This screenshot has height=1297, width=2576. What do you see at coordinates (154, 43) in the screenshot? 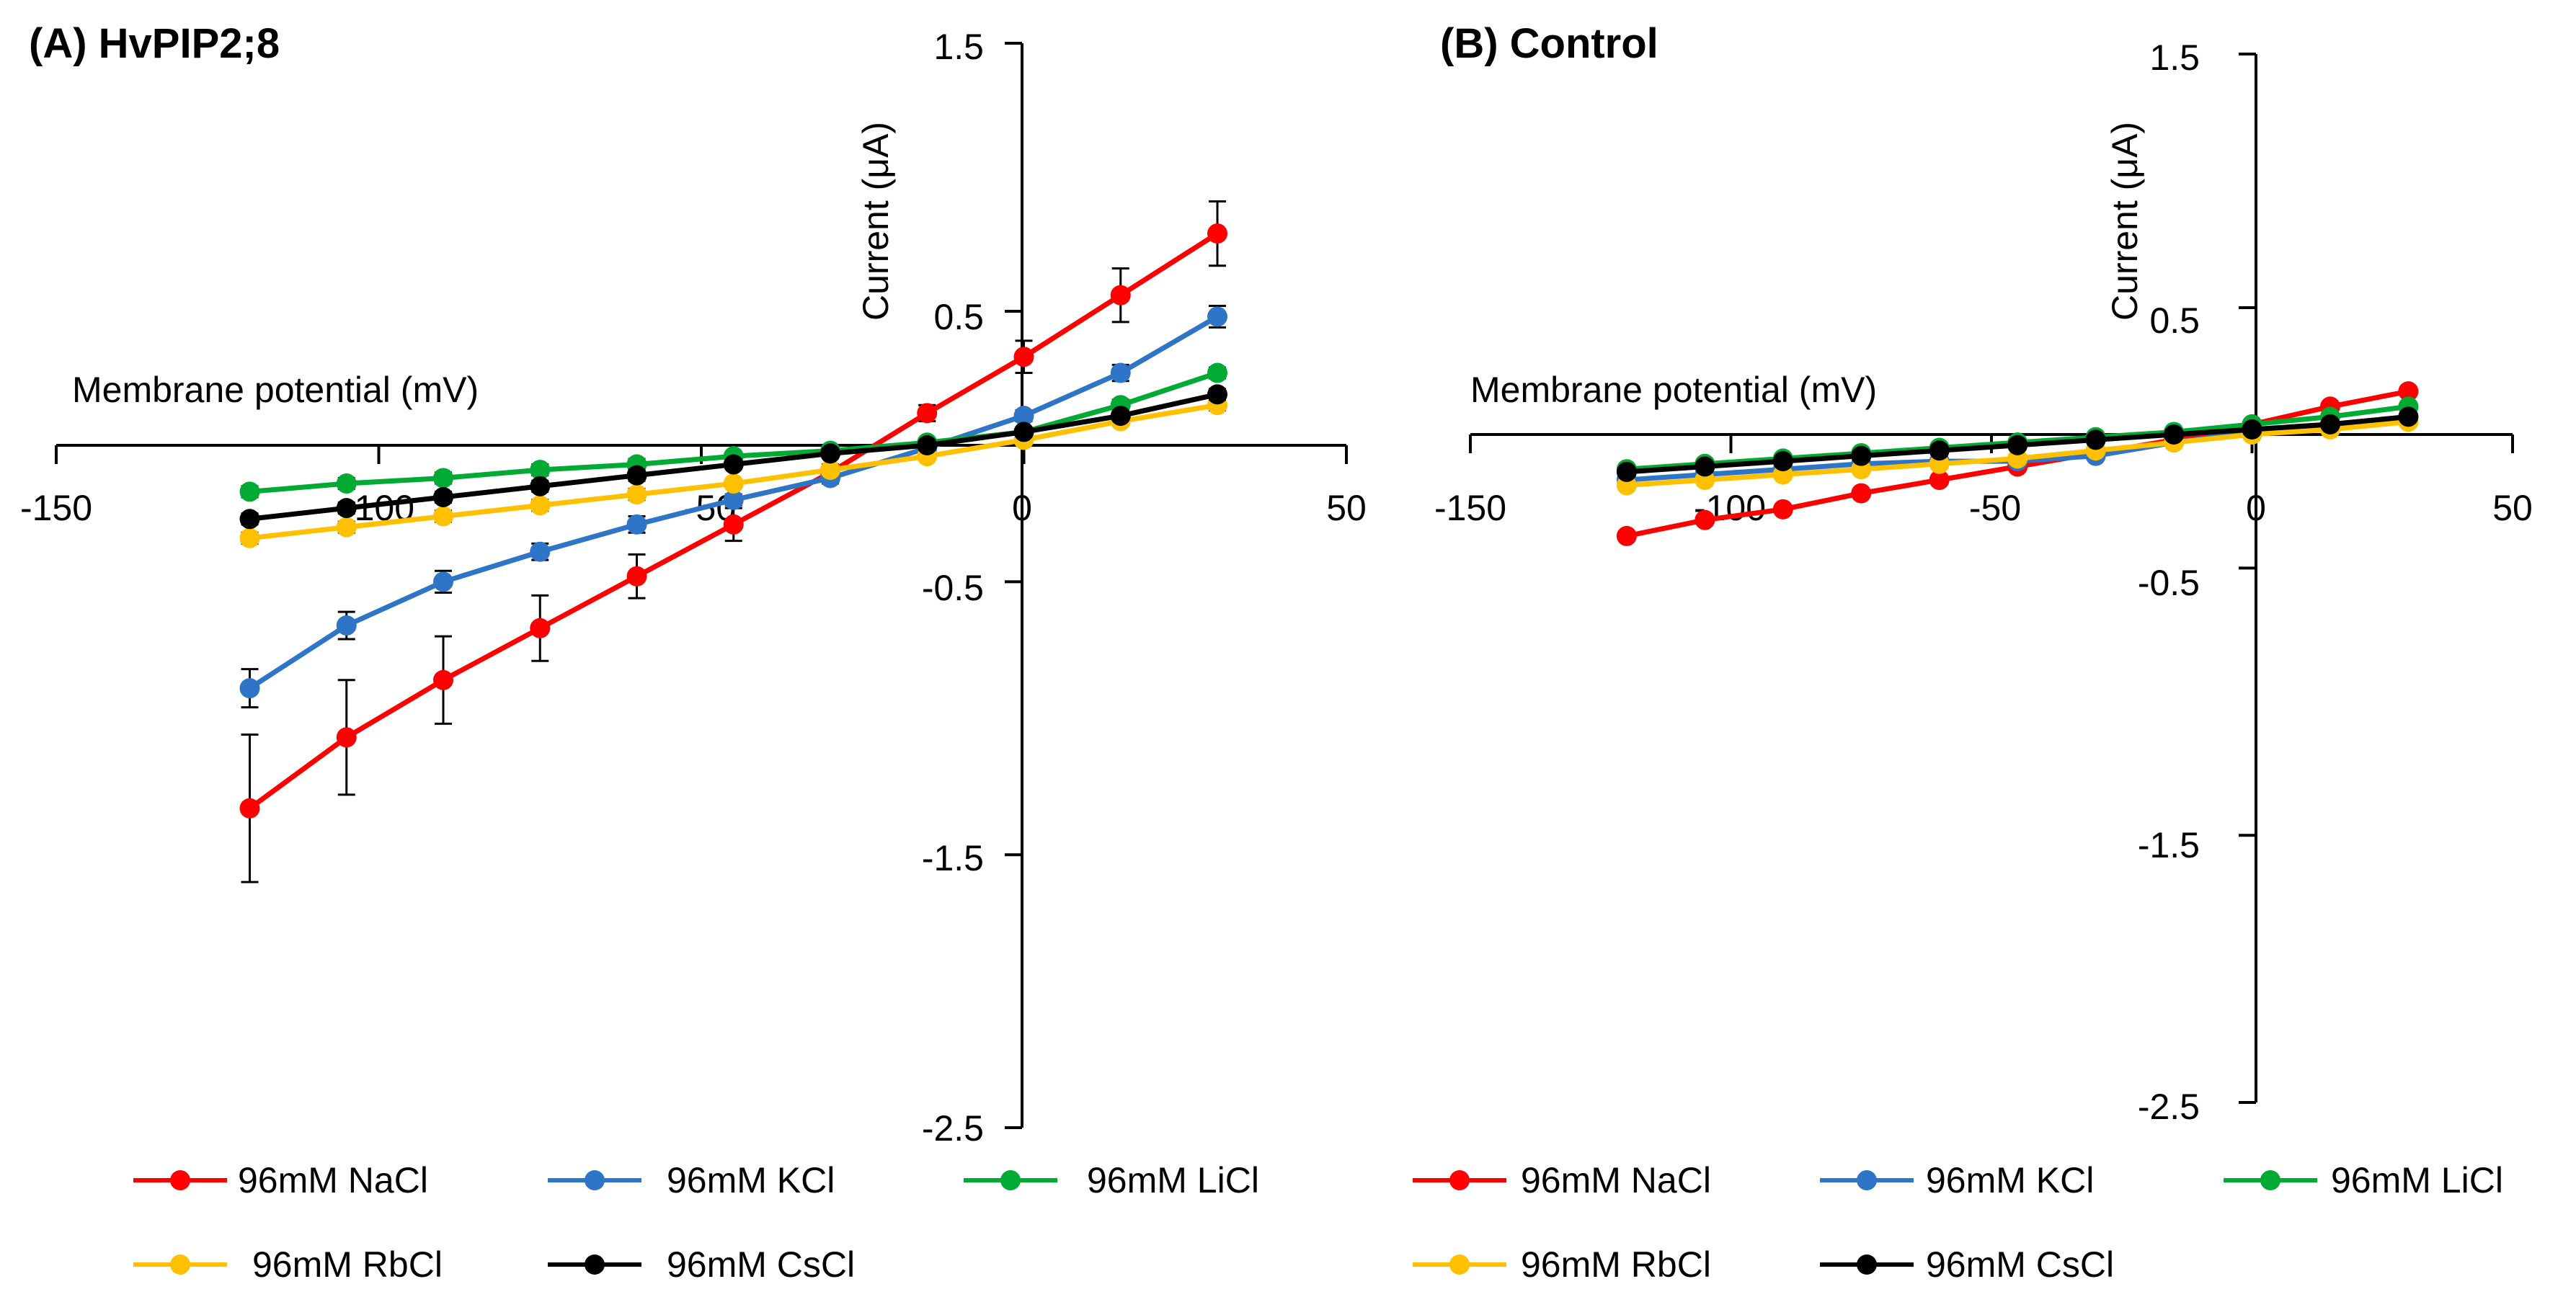
I see `panel-a-title: (A) HvPIP2;8` at bounding box center [154, 43].